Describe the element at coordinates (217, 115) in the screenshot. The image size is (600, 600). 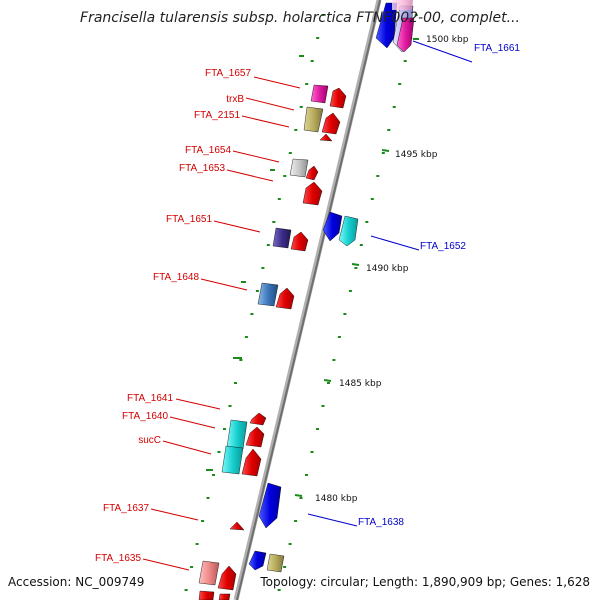
I see `label-FTA_2151: FTA_2151` at that location.